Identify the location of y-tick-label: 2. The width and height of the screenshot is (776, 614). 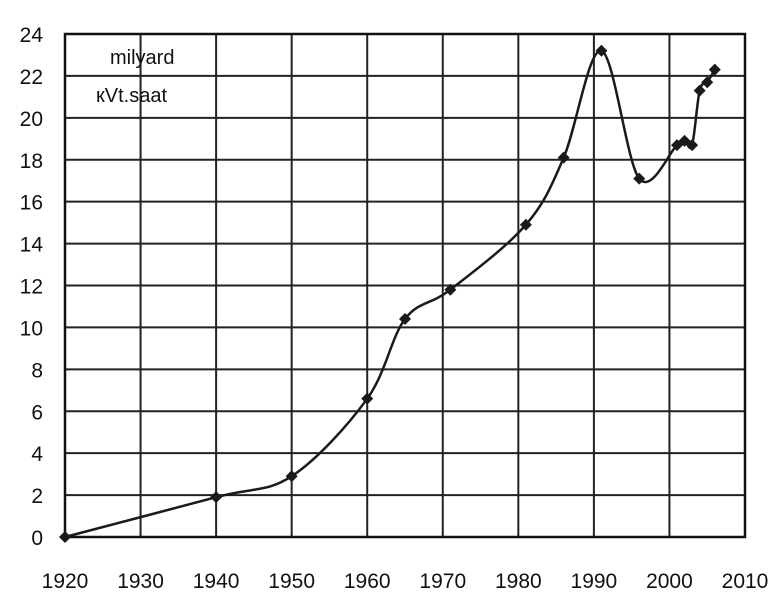
(37, 496).